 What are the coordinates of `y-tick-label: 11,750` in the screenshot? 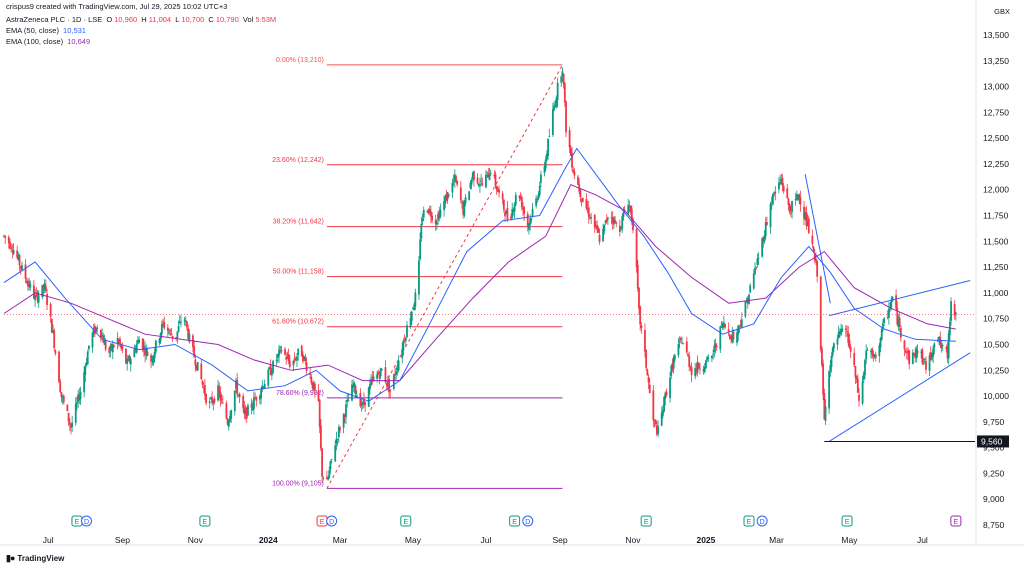 It's located at (996, 216).